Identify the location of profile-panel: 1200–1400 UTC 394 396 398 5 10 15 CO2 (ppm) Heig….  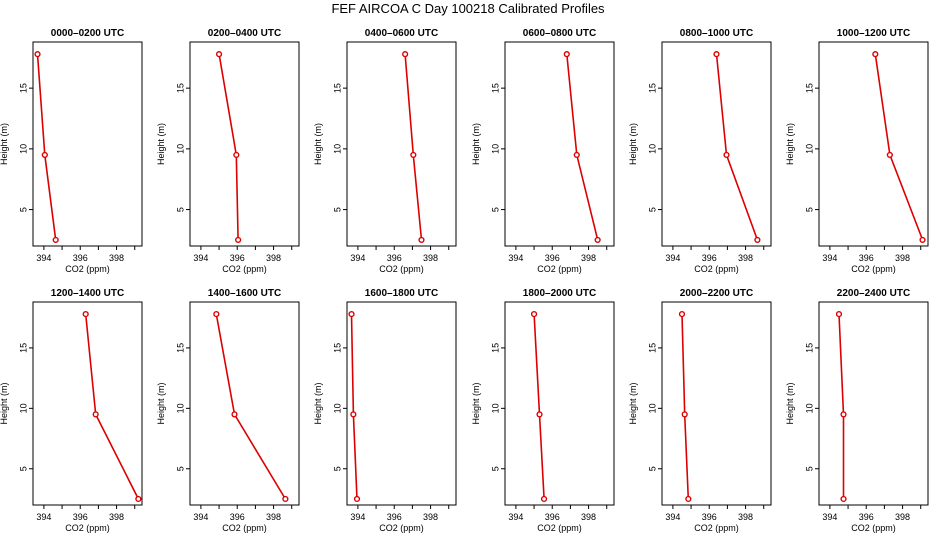
(71, 410).